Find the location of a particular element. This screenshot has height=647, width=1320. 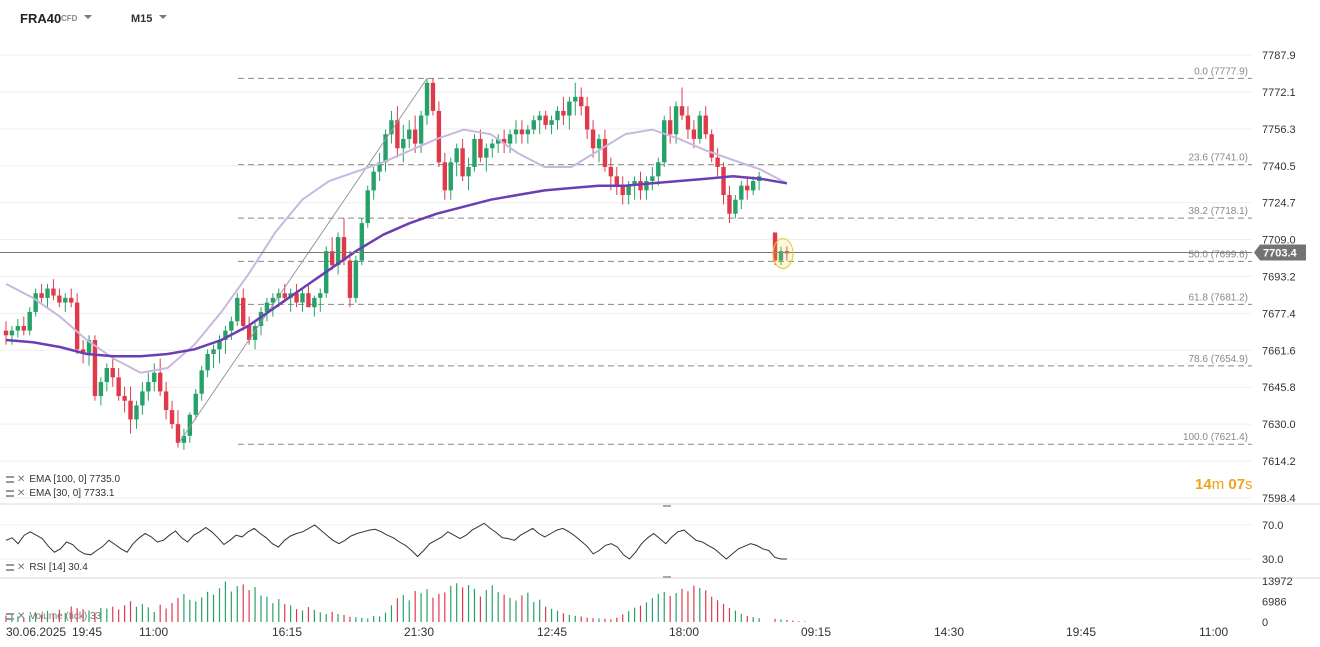

price-tick-label: 7740.5 is located at coordinates (1279, 167).